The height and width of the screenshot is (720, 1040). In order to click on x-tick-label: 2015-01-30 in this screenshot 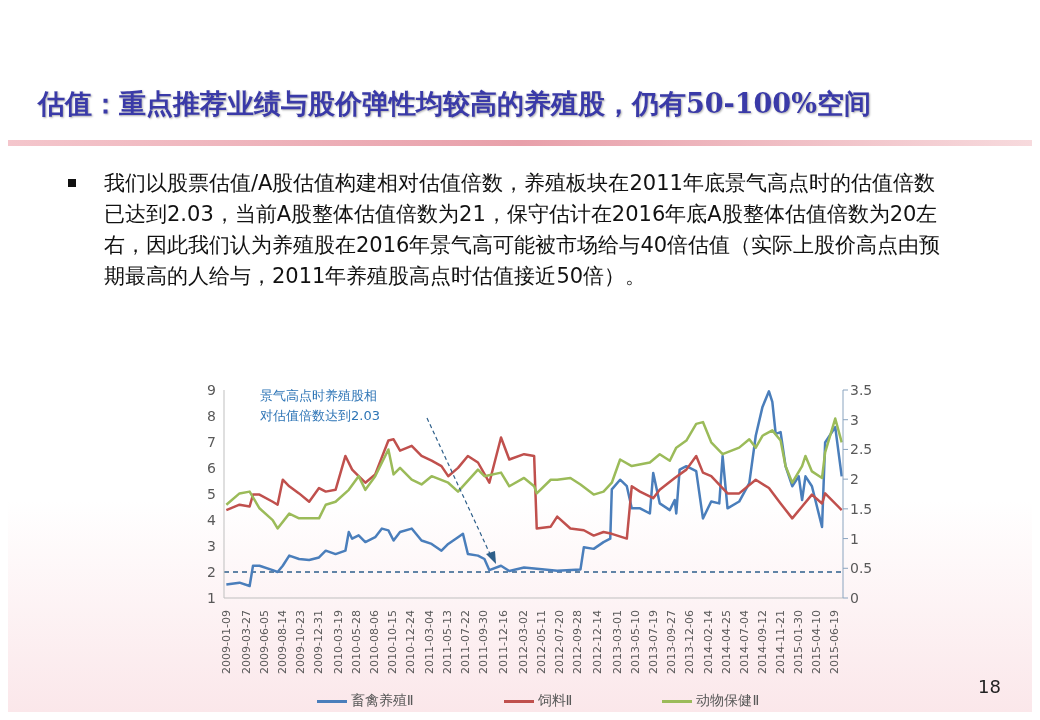, I will do `click(799, 642)`.